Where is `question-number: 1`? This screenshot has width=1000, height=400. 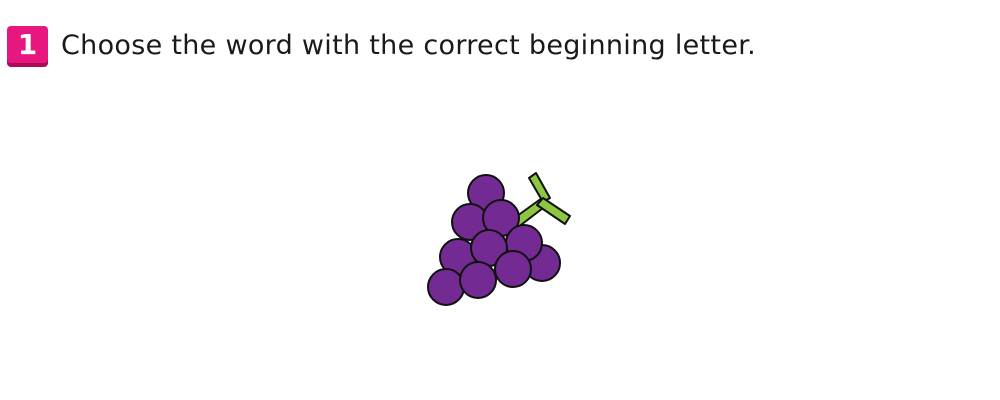
question-number: 1 is located at coordinates (27, 44).